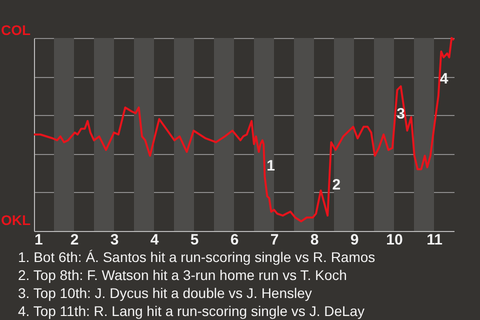  What do you see at coordinates (114, 240) in the screenshot?
I see `x-tick-label: 3` at bounding box center [114, 240].